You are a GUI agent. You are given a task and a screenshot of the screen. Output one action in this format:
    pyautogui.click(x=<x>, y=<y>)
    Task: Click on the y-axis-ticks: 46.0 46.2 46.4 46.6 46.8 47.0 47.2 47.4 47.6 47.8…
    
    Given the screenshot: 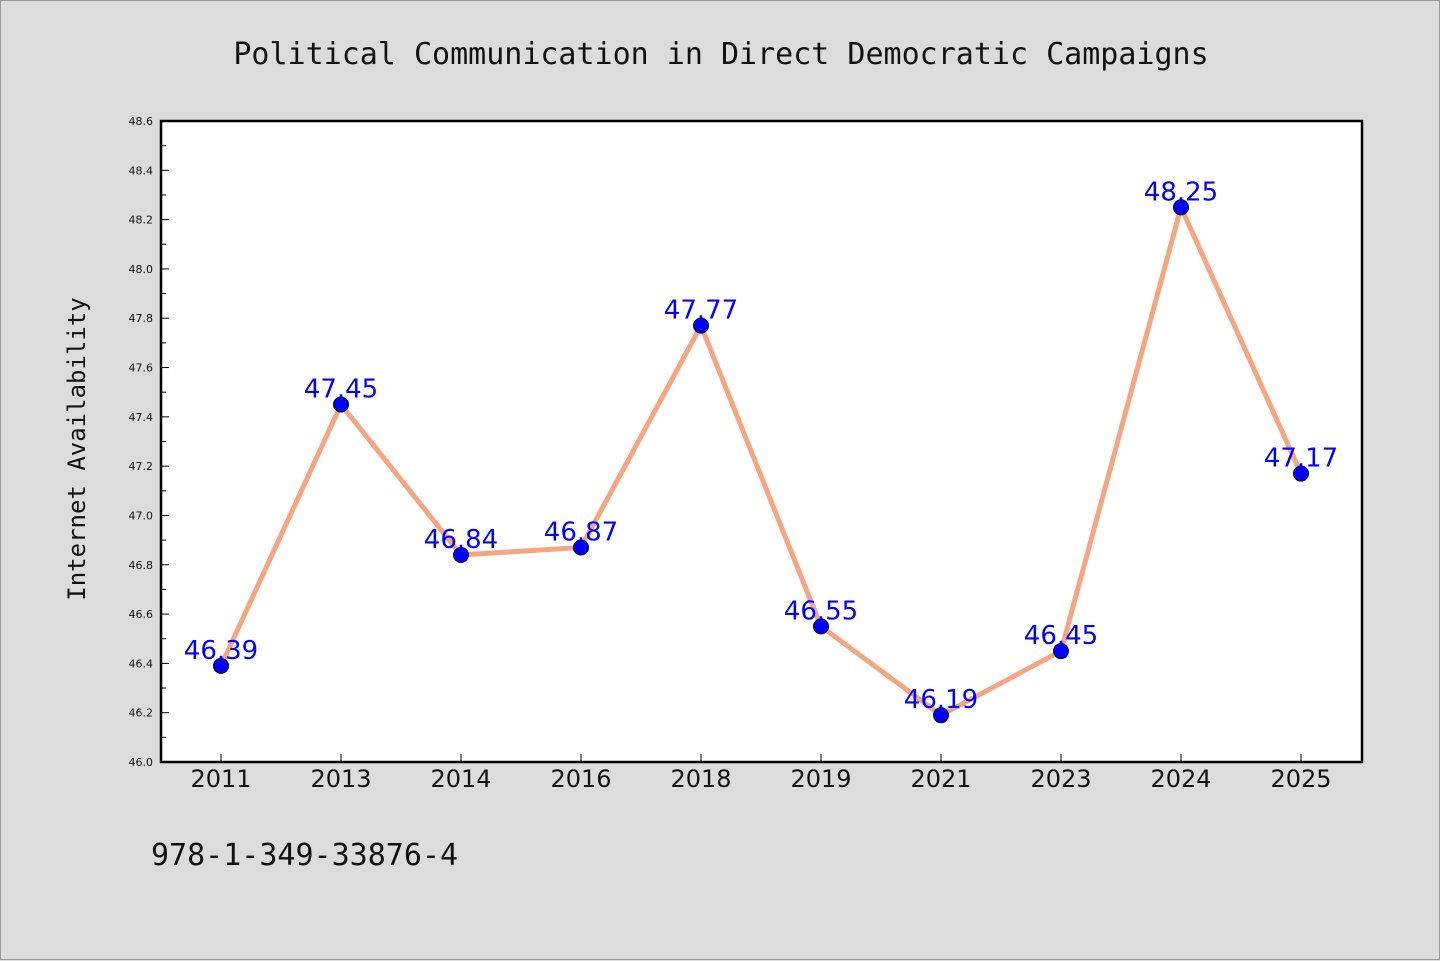 What is the action you would take?
    pyautogui.click(x=149, y=442)
    